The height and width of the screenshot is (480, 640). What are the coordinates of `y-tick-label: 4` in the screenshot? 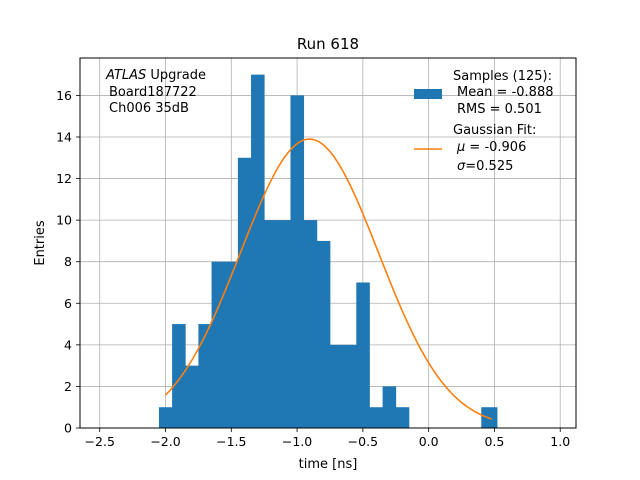 It's located at (68, 344).